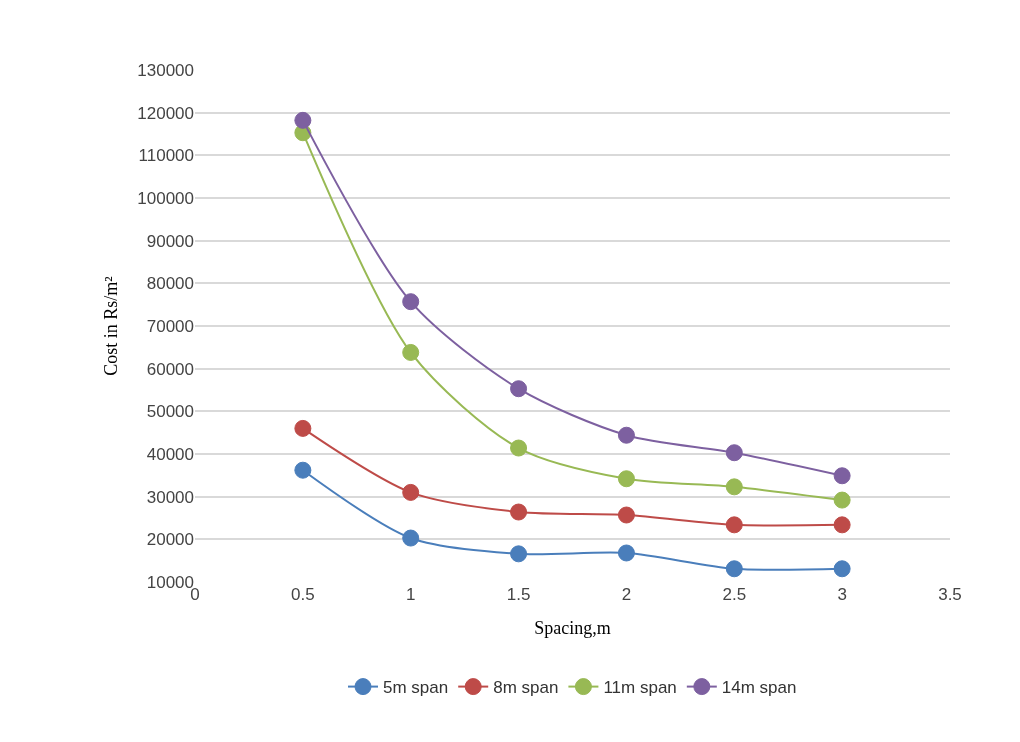 The height and width of the screenshot is (742, 1020). What do you see at coordinates (410, 594) in the screenshot?
I see `x-tick-label: 1` at bounding box center [410, 594].